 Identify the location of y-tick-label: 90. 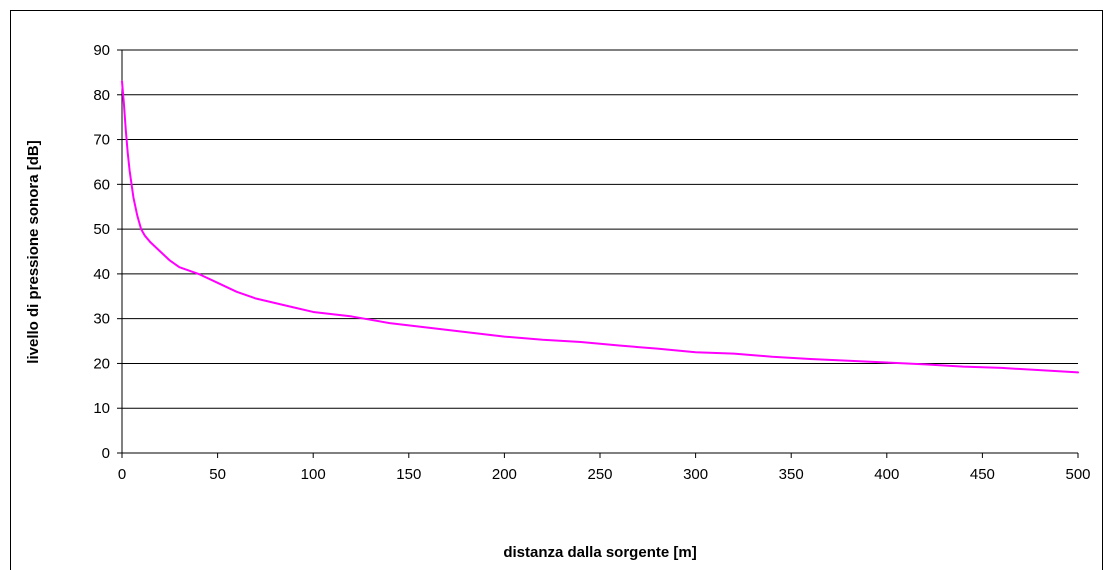
(101, 50).